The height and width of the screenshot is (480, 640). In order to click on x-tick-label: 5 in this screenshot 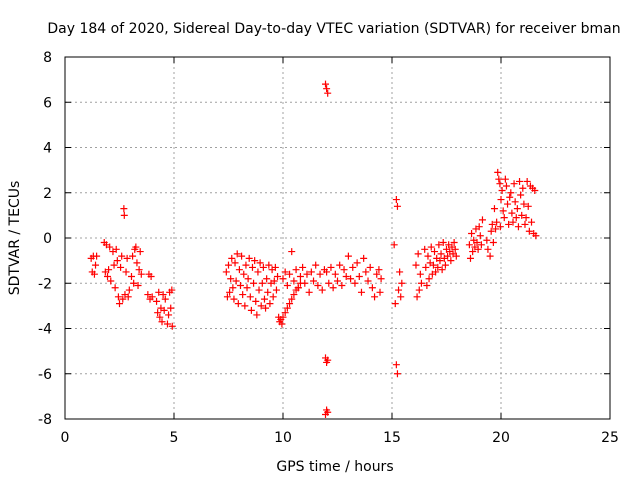, I will do `click(174, 438)`.